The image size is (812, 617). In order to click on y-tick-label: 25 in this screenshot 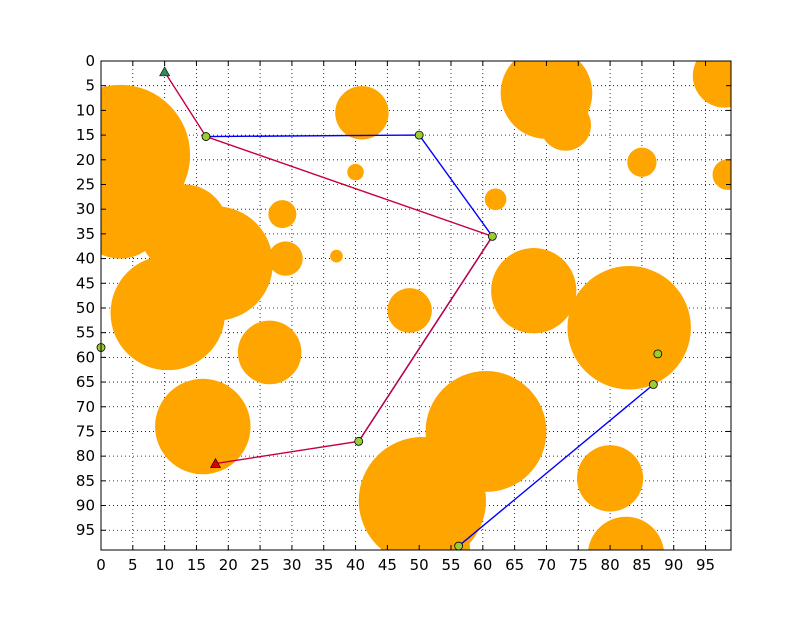, I will do `click(85, 184)`.